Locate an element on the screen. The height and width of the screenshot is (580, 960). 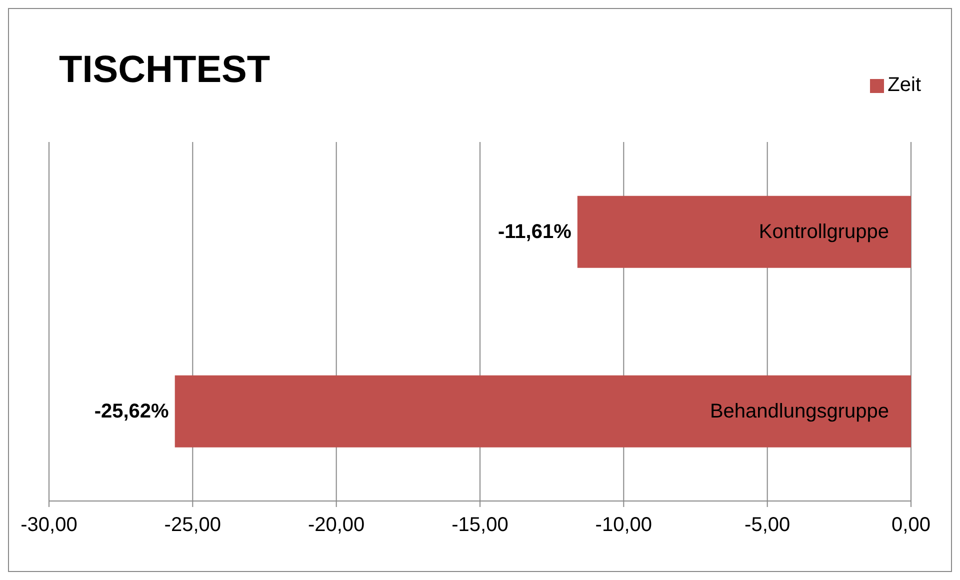
x-tick-label: -25,00 is located at coordinates (193, 525).